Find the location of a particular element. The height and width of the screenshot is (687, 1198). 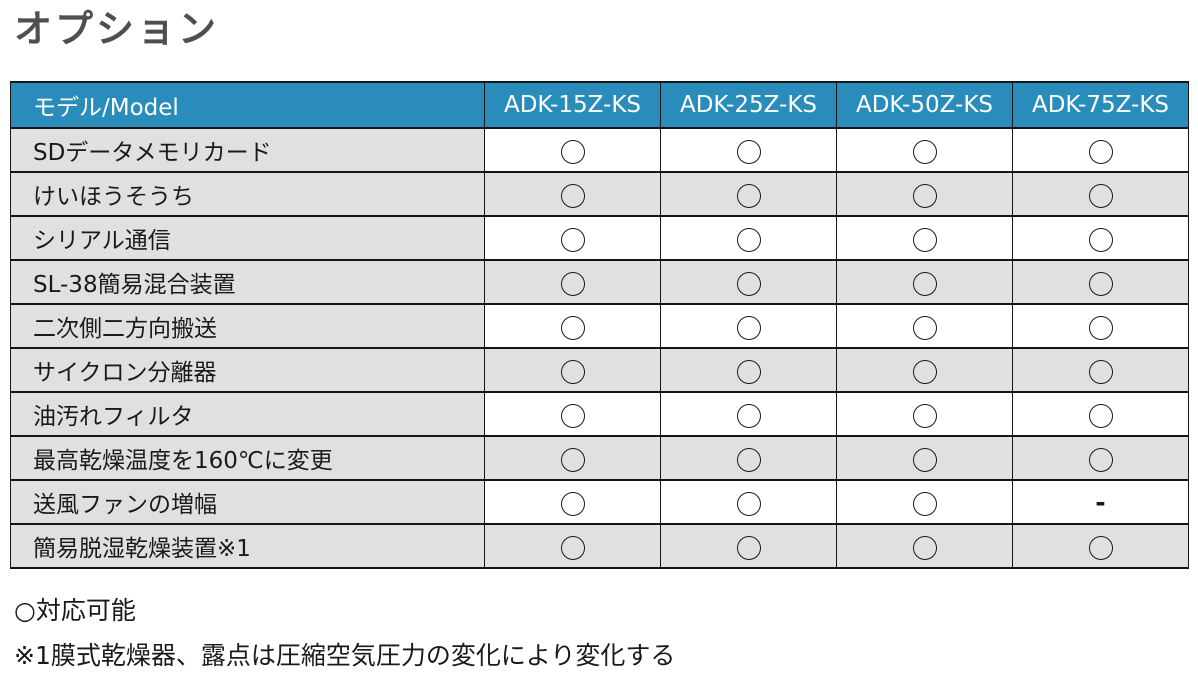

table-row: SDデータメモリカード is located at coordinates (599, 150).